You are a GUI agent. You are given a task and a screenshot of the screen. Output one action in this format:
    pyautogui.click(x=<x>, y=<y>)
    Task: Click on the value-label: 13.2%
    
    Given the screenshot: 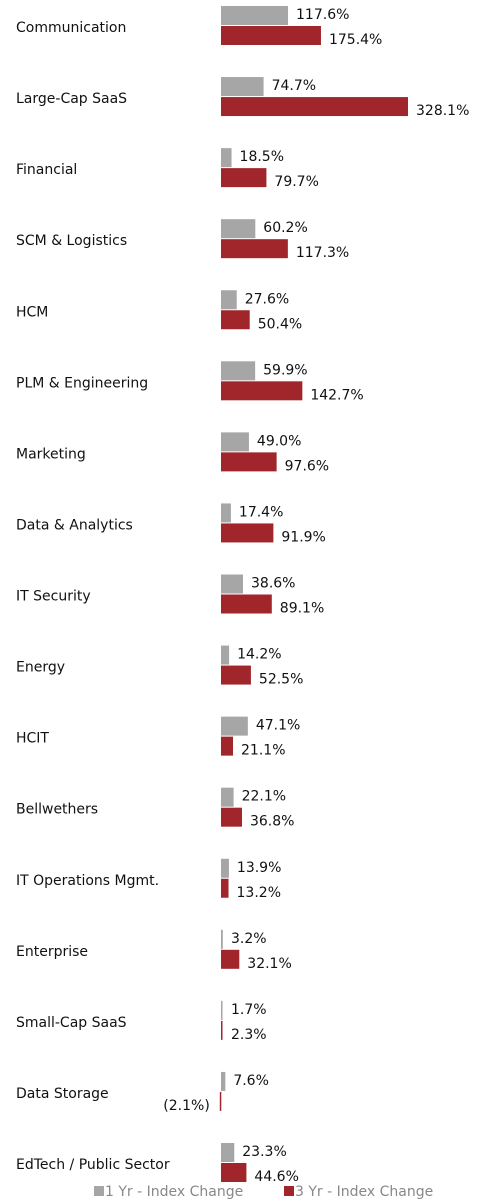 What is the action you would take?
    pyautogui.click(x=259, y=893)
    